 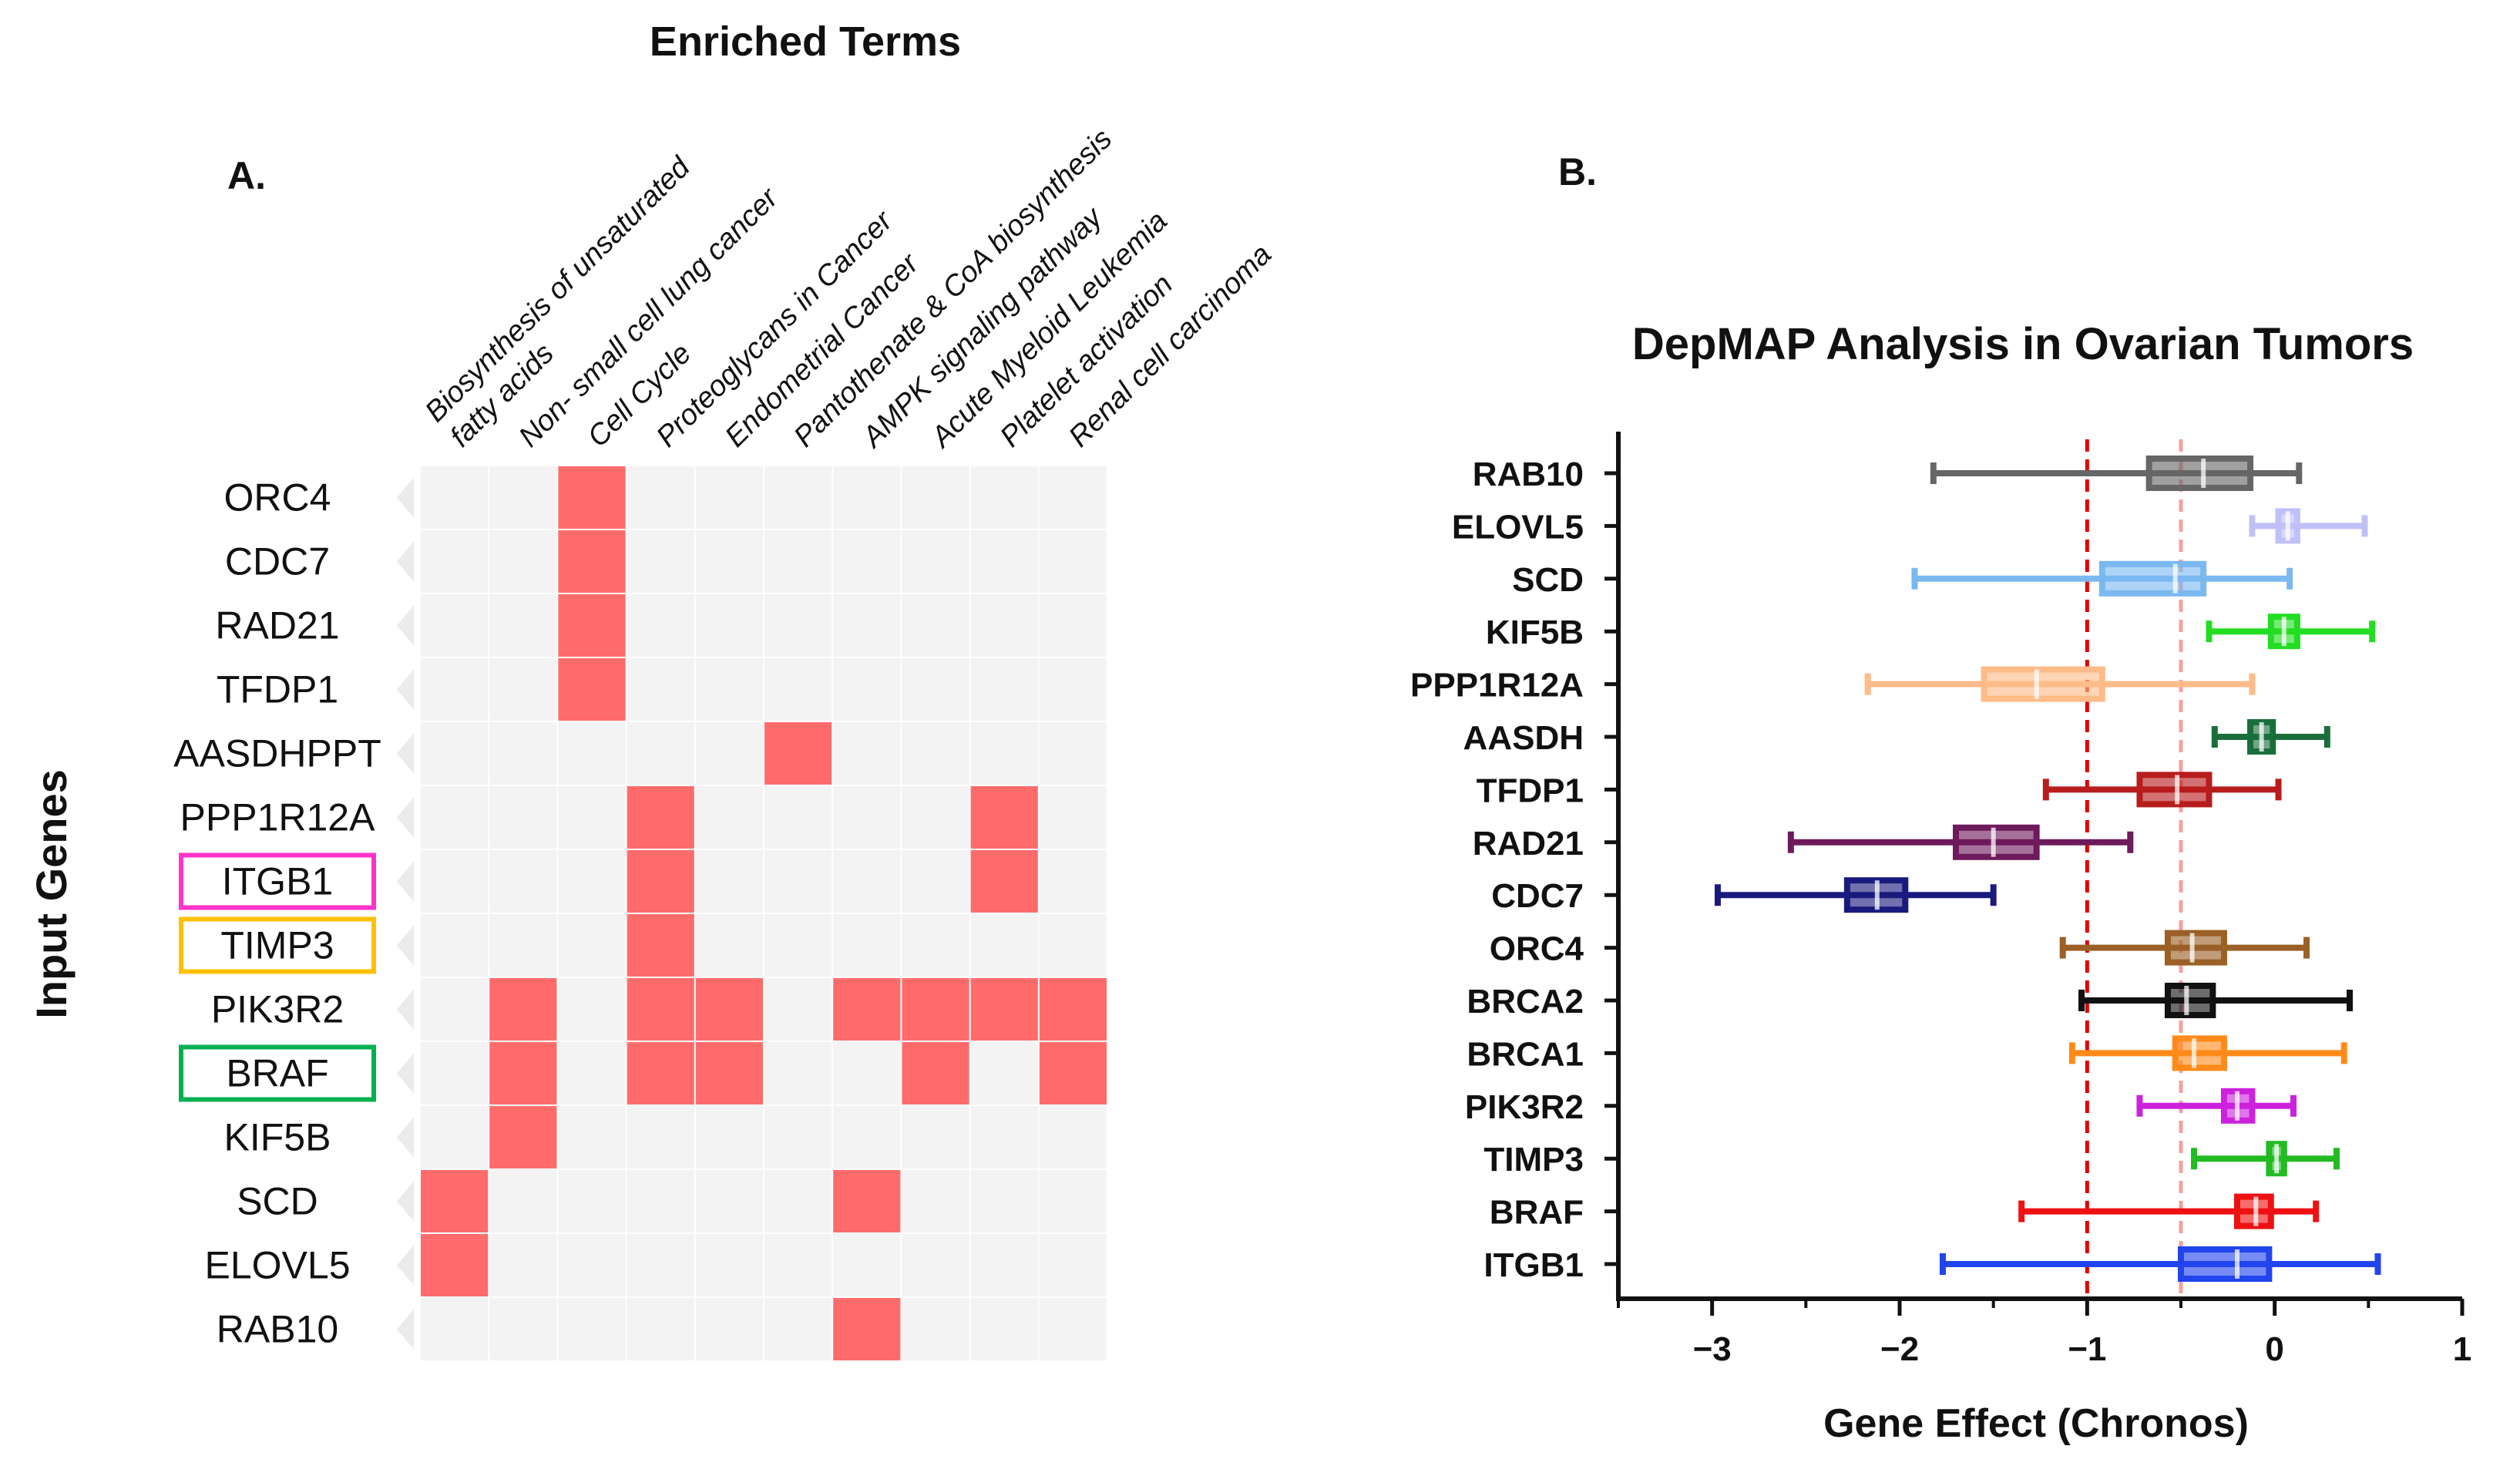 What do you see at coordinates (1497, 685) in the screenshot?
I see `gene-label: PPP1R12A` at bounding box center [1497, 685].